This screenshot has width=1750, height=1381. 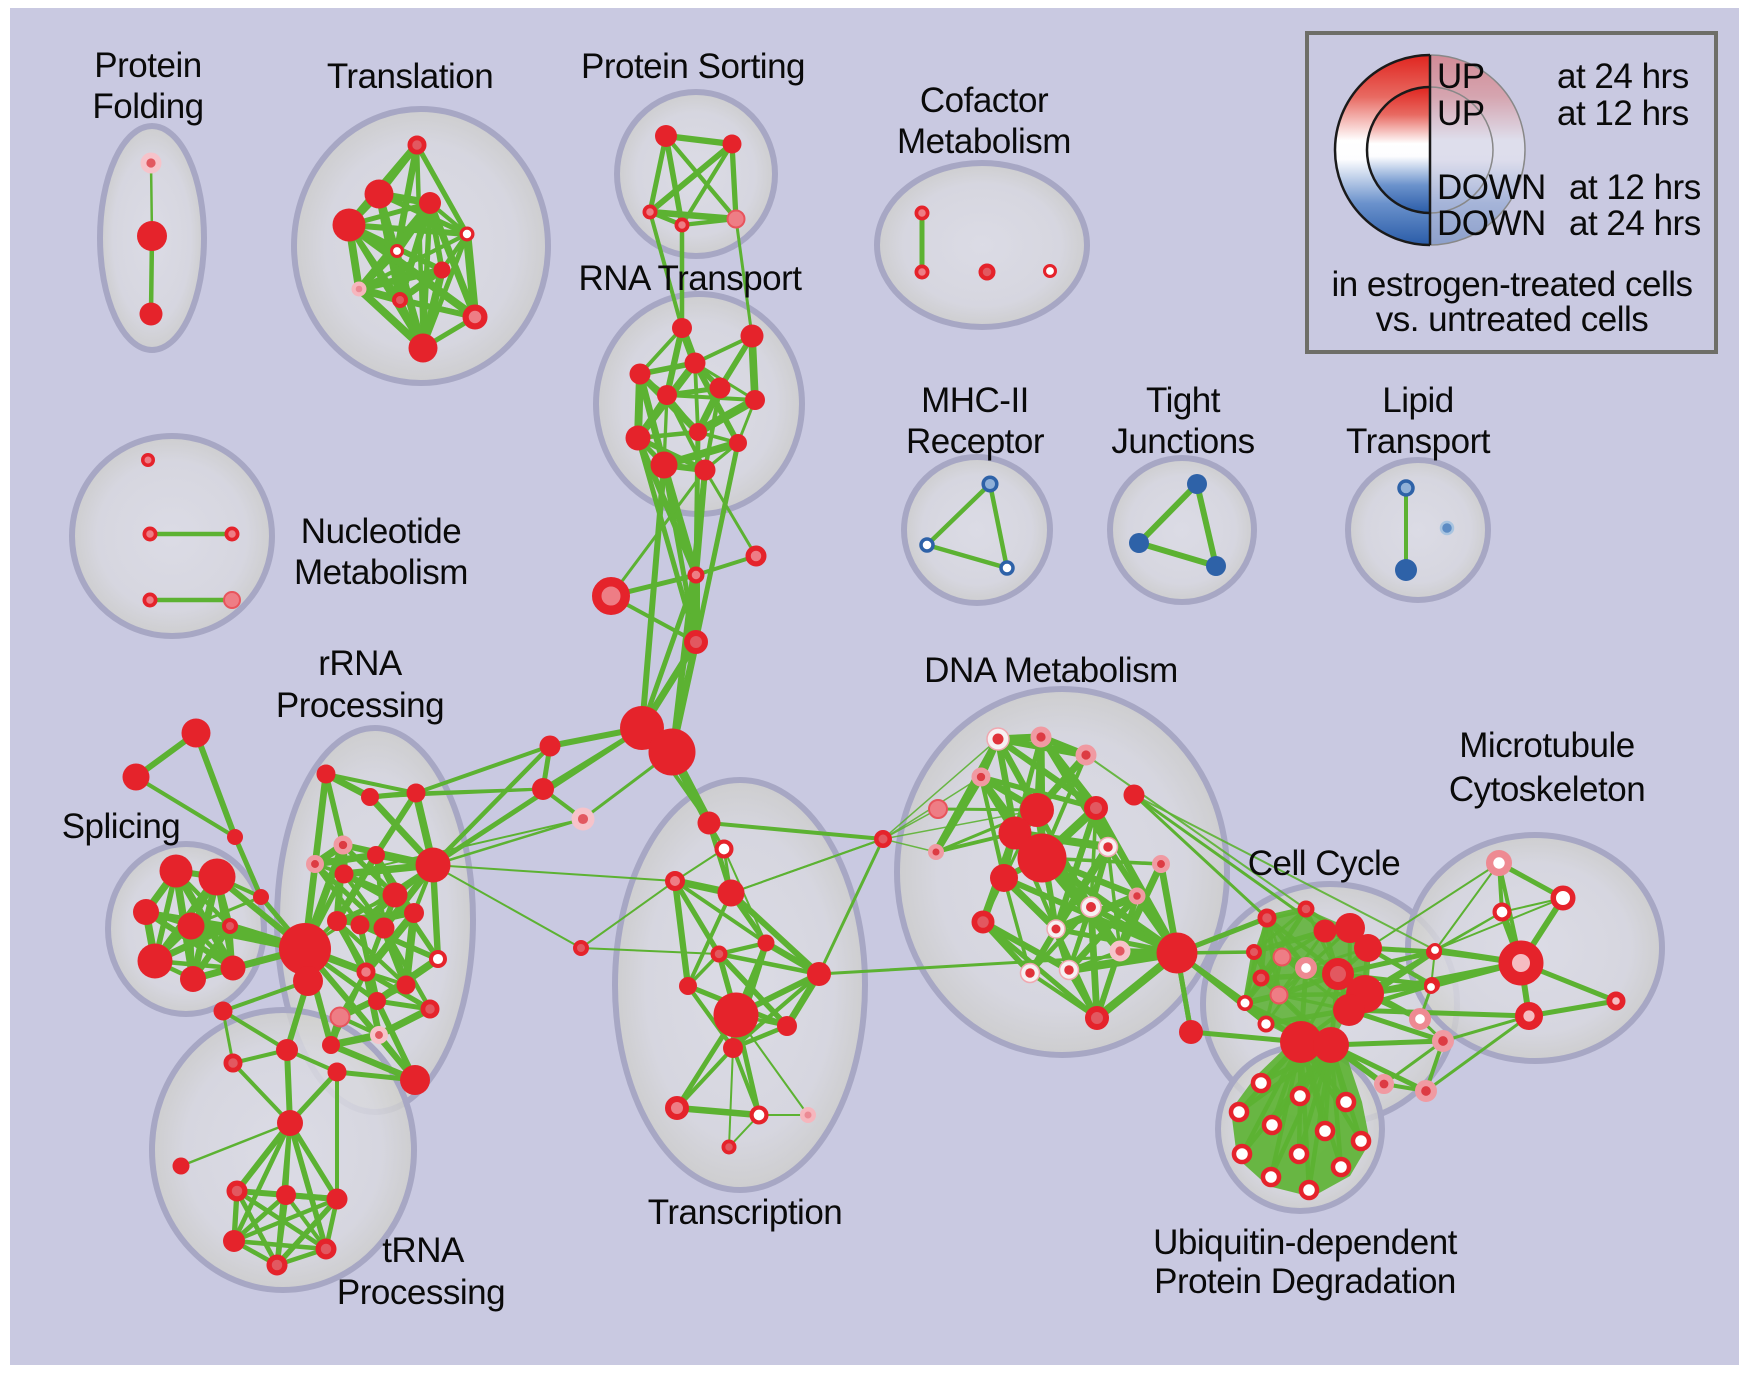 What do you see at coordinates (423, 1250) in the screenshot?
I see `svg-text: tRNA` at bounding box center [423, 1250].